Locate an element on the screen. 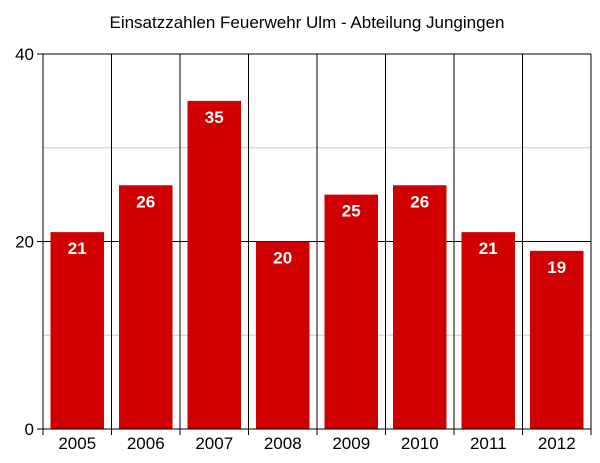 The height and width of the screenshot is (463, 600). bar-2006 is located at coordinates (146, 307).